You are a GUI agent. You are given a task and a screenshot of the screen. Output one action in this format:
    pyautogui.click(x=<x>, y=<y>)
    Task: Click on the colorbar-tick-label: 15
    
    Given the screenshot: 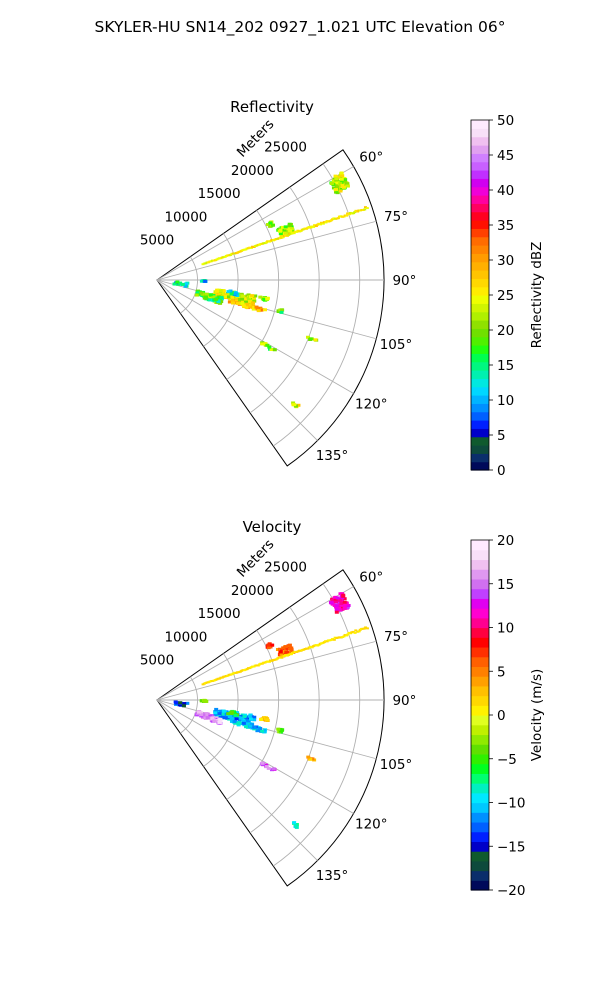 What is the action you would take?
    pyautogui.click(x=505, y=366)
    